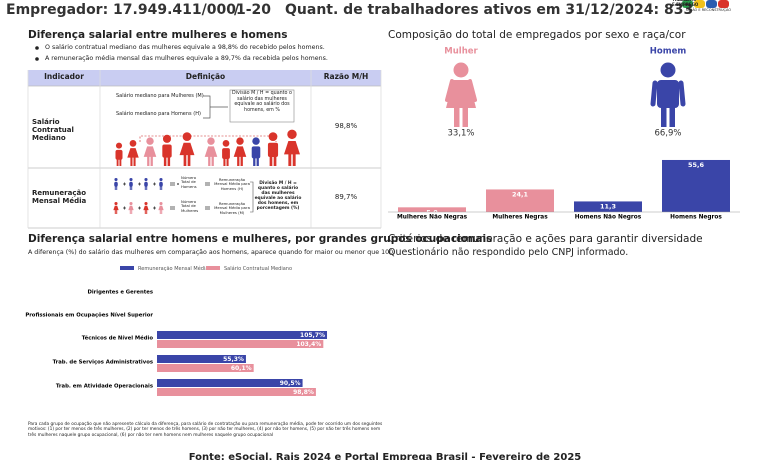 The width and height of the screenshot is (770, 460). I want to click on bar-value: 5,0, so click(432, 212).